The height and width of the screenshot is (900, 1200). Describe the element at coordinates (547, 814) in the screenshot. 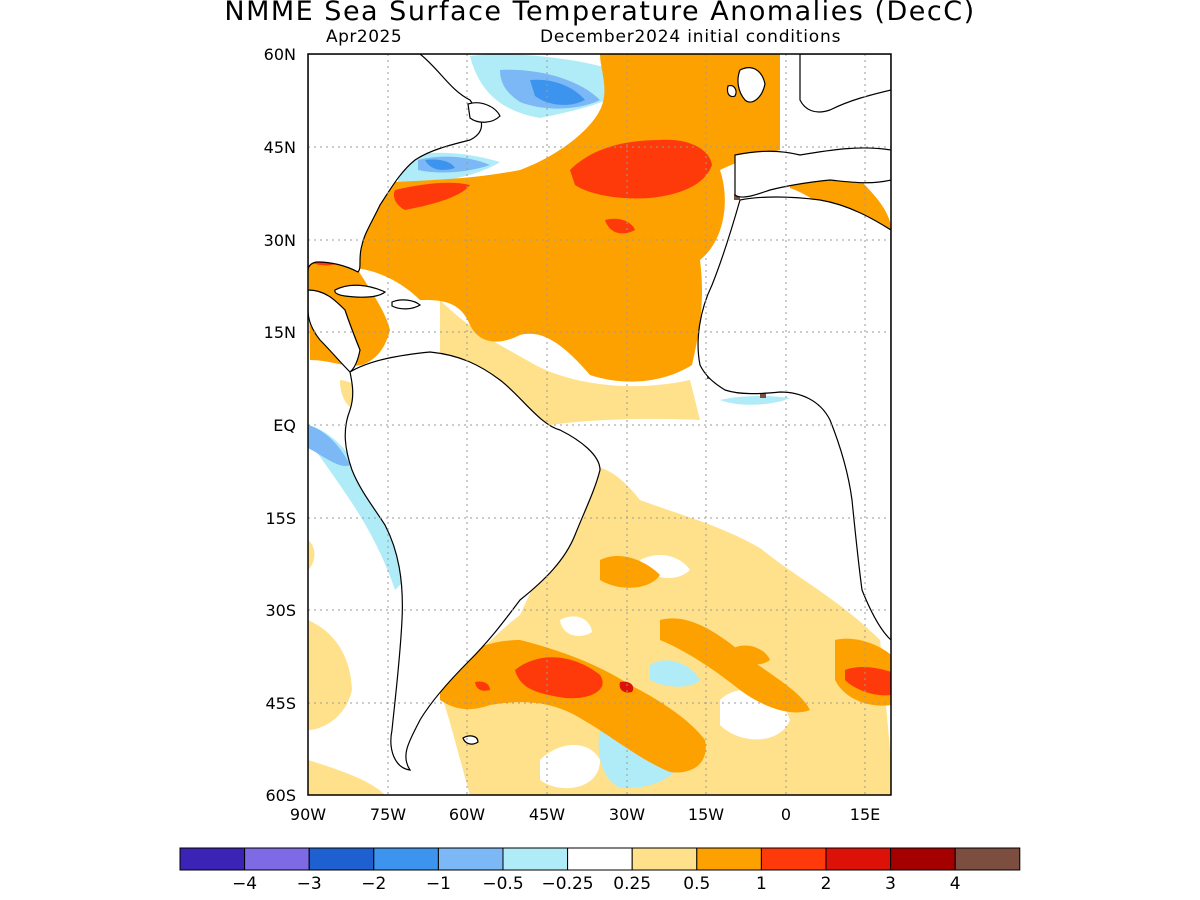

I see `lon-label: 45W` at that location.